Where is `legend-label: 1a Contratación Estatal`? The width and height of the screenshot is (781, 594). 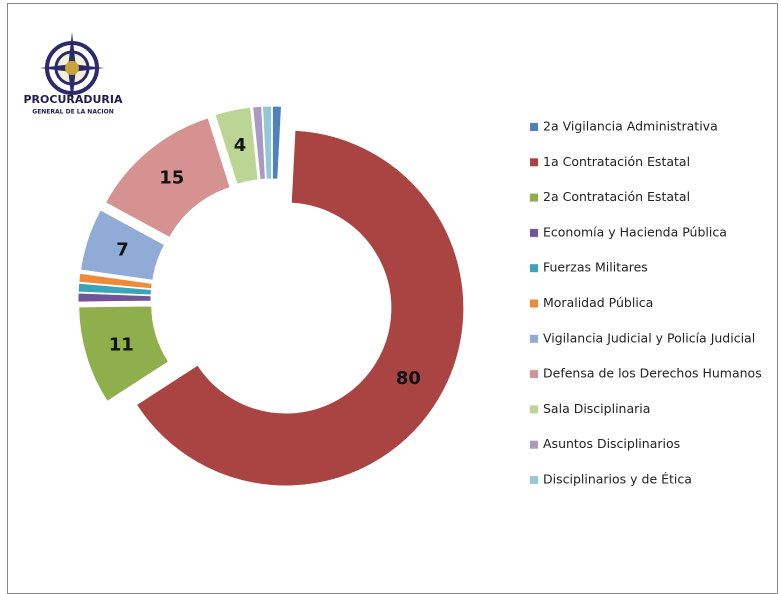
legend-label: 1a Contratación Estatal is located at coordinates (616, 161).